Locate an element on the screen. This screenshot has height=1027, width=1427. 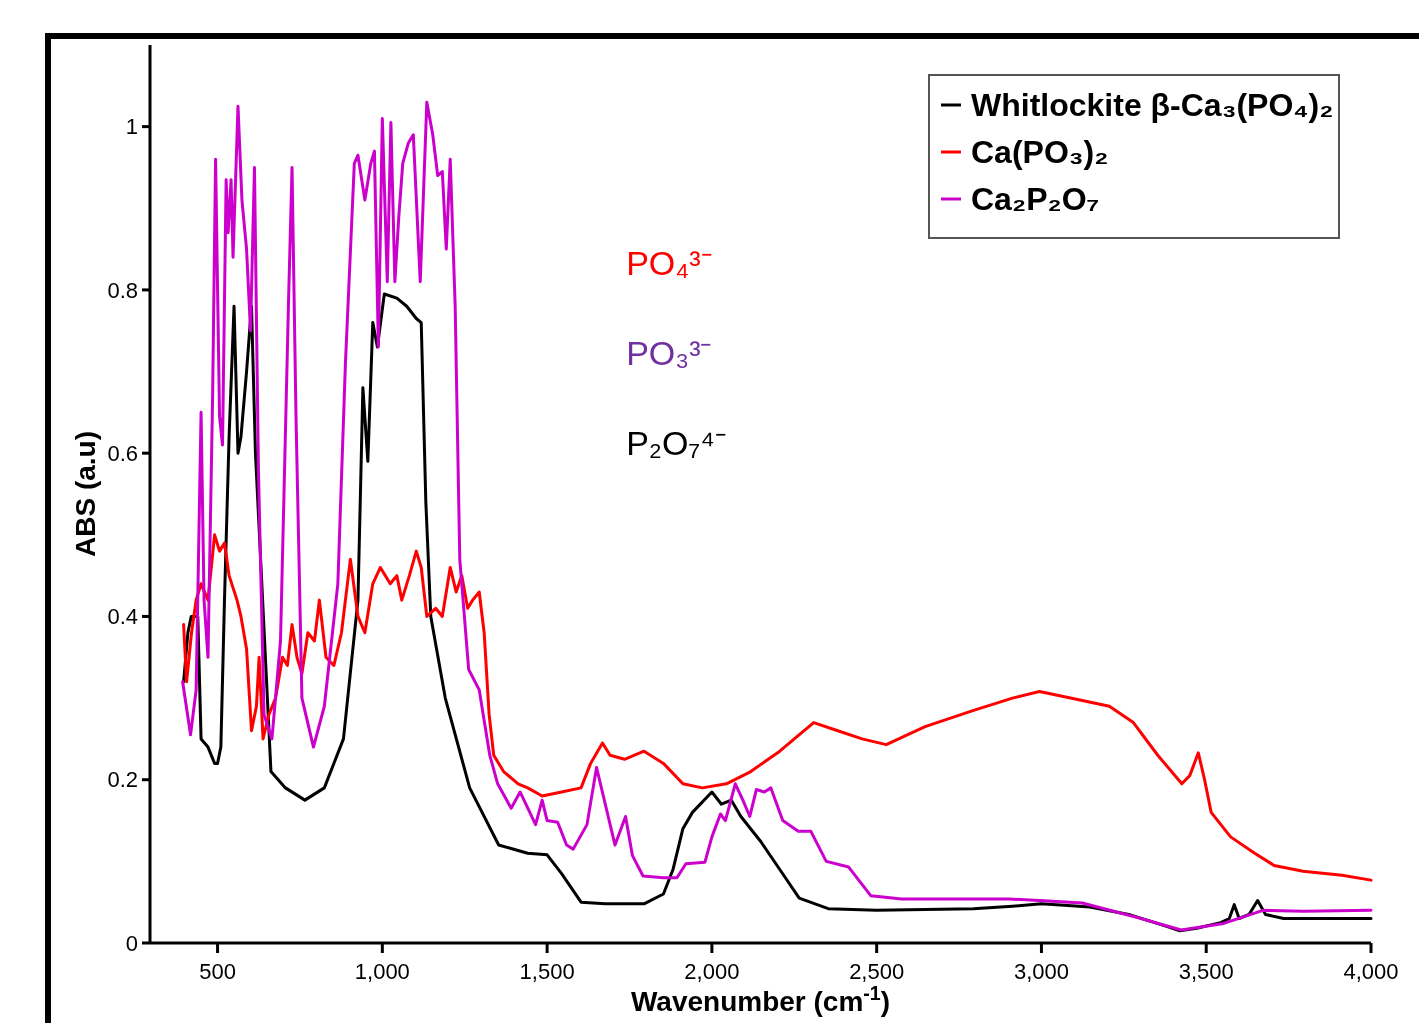
x-tick-label: 2,500 is located at coordinates (877, 971).